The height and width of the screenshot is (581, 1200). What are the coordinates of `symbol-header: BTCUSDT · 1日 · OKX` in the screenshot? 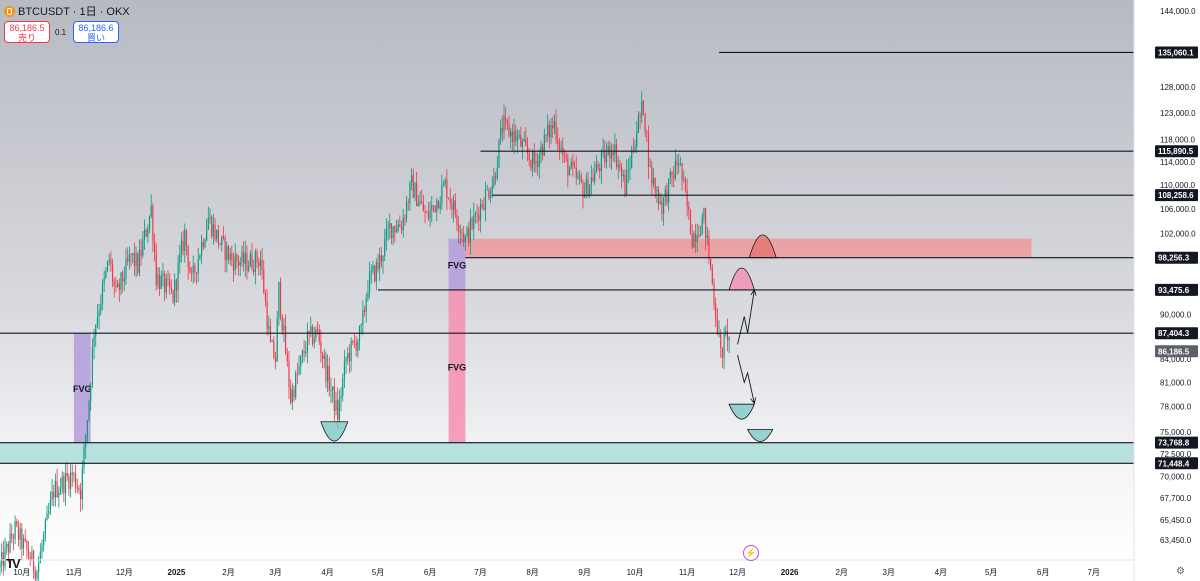 It's located at (67, 11).